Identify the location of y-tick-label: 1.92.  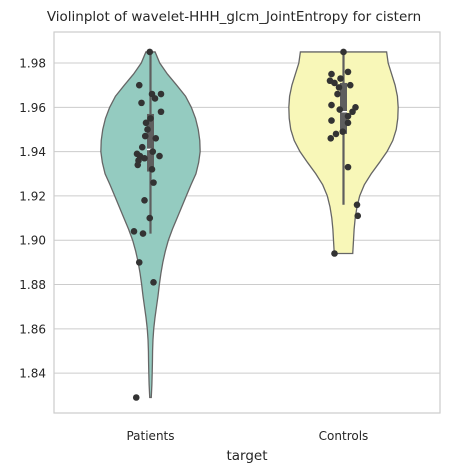
(32, 196).